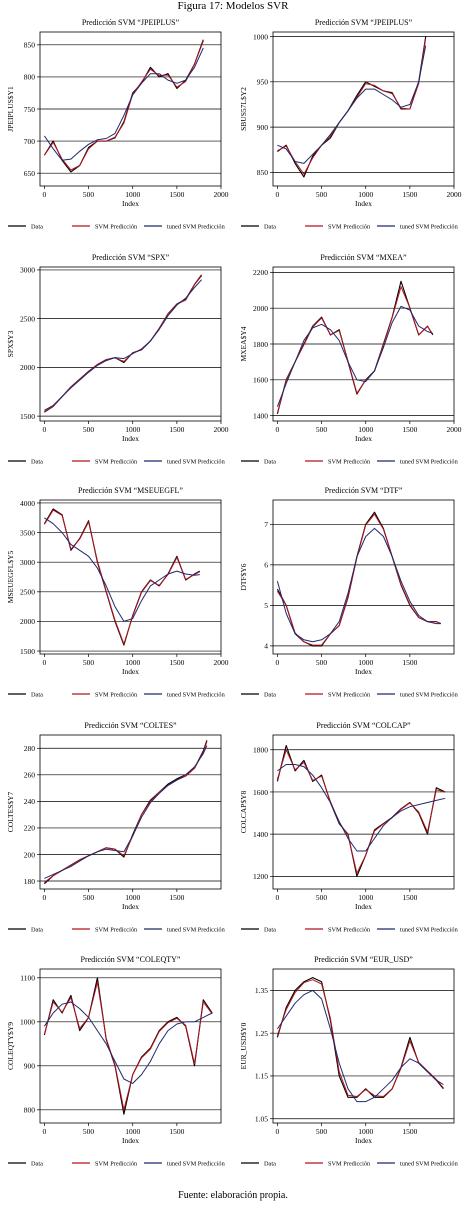 The height and width of the screenshot is (1208, 466). I want to click on chart-title: Predicción SVM “MXEA”, so click(363, 257).